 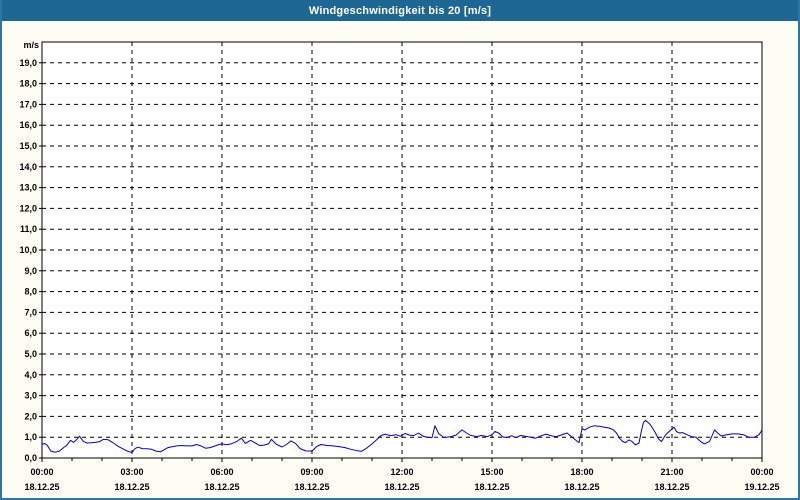 I want to click on y-tick-label: 12,0, so click(x=28, y=208).